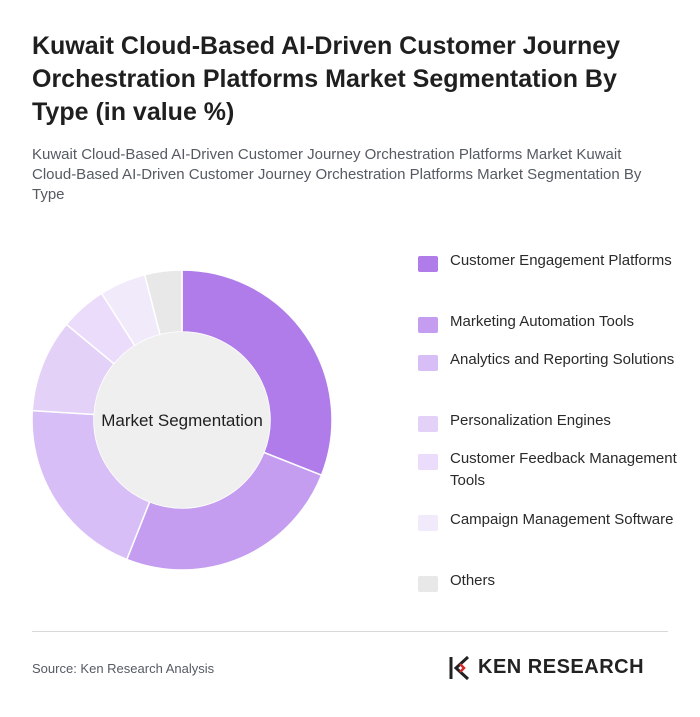  Describe the element at coordinates (562, 519) in the screenshot. I see `legend-label: Campaign Management Software` at that location.